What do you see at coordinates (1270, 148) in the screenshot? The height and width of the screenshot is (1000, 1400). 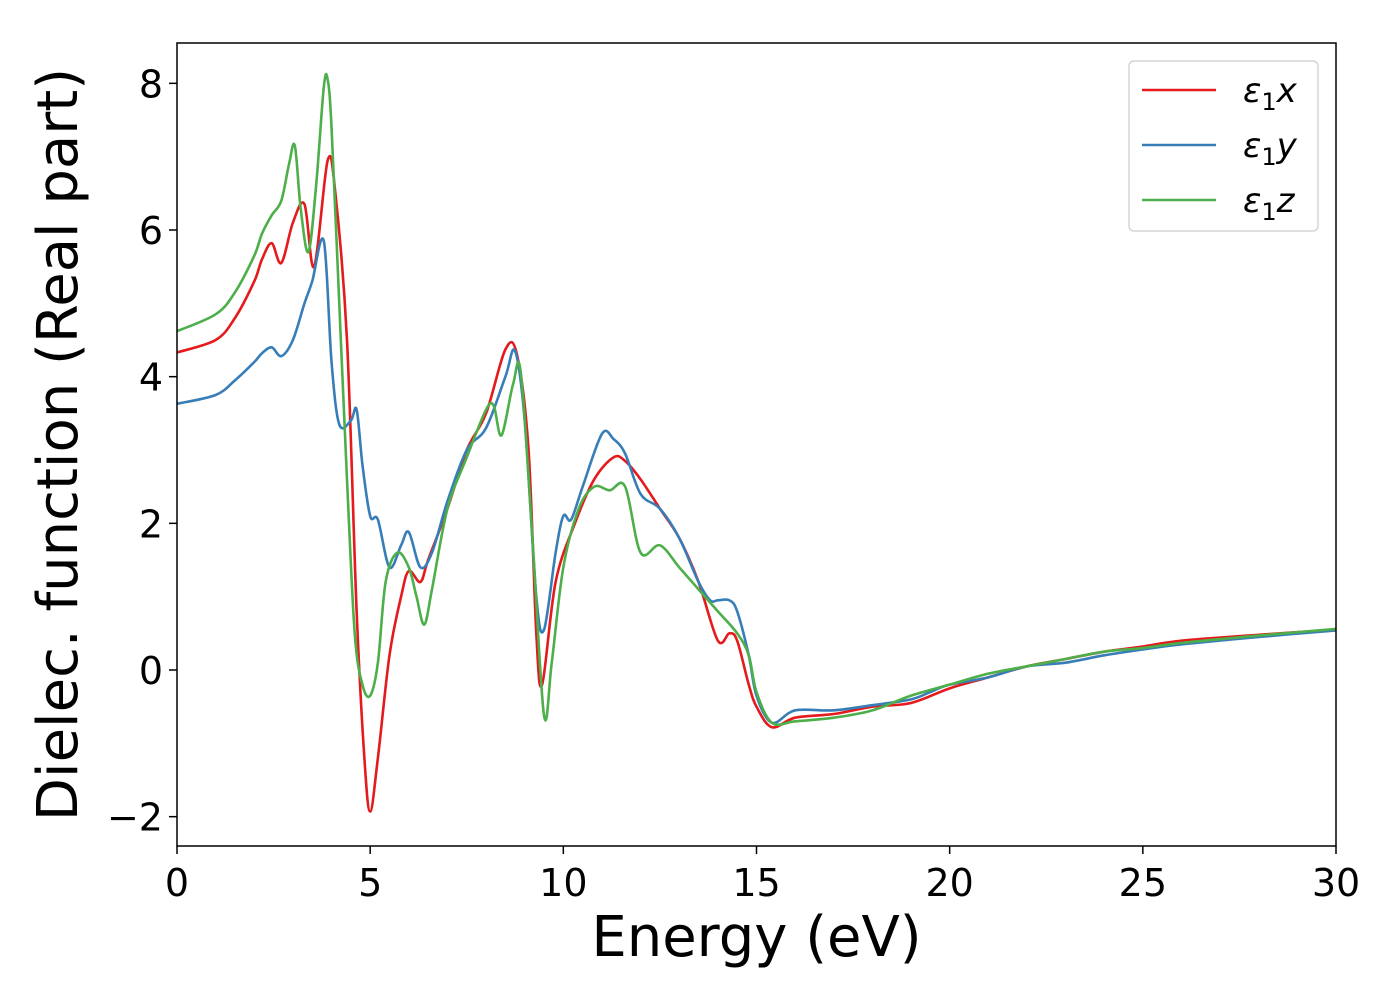 I see `legend-label: ε1y` at bounding box center [1270, 148].